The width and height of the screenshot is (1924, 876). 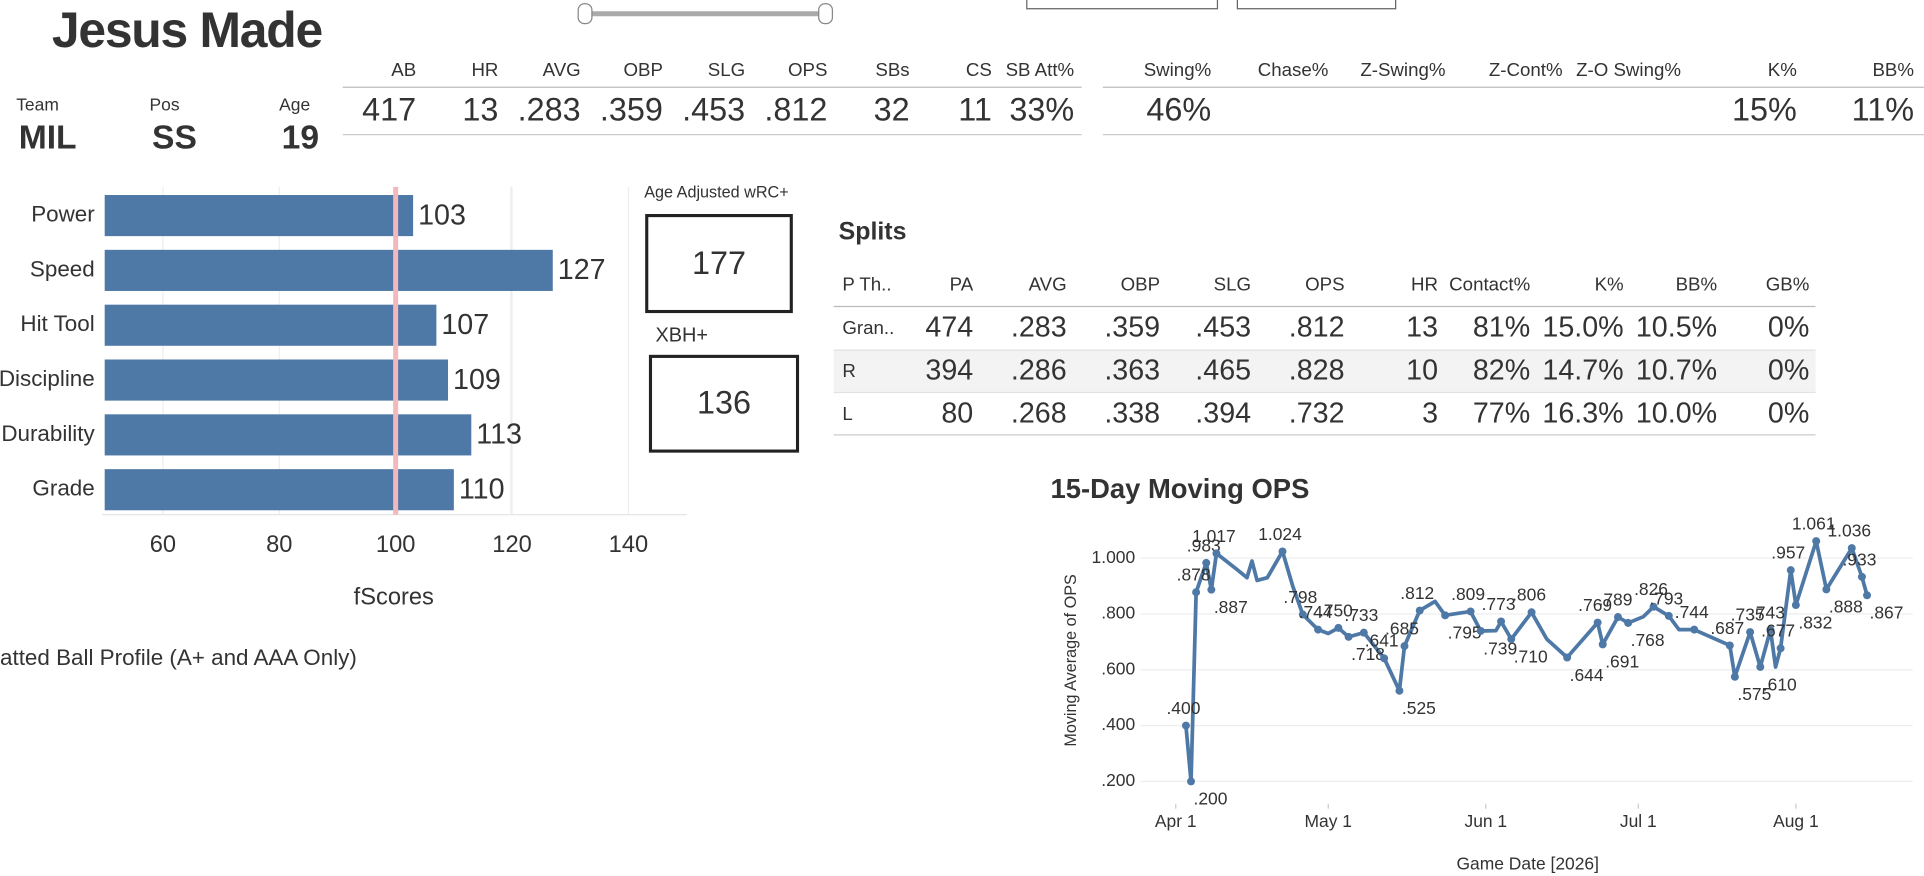 I want to click on table-cell: .394, so click(x=1223, y=414).